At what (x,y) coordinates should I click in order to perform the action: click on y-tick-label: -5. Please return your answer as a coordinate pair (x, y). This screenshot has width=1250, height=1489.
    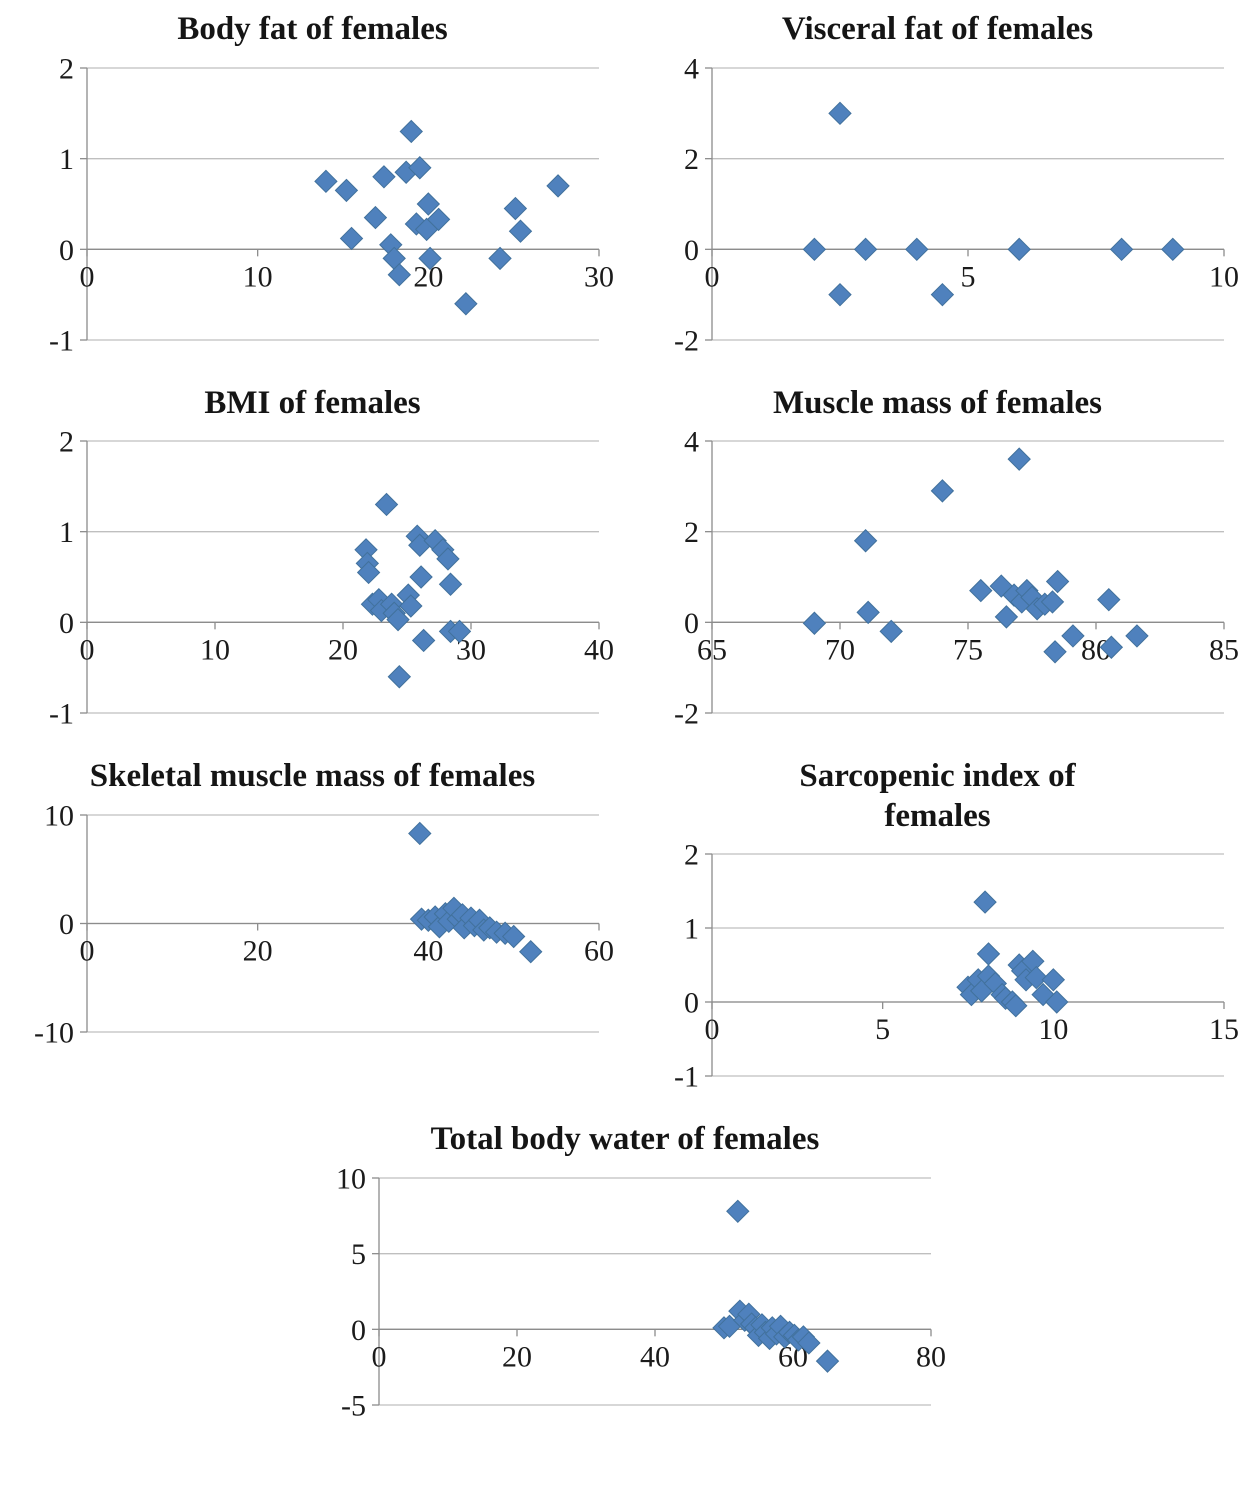
    Looking at the image, I should click on (353, 1404).